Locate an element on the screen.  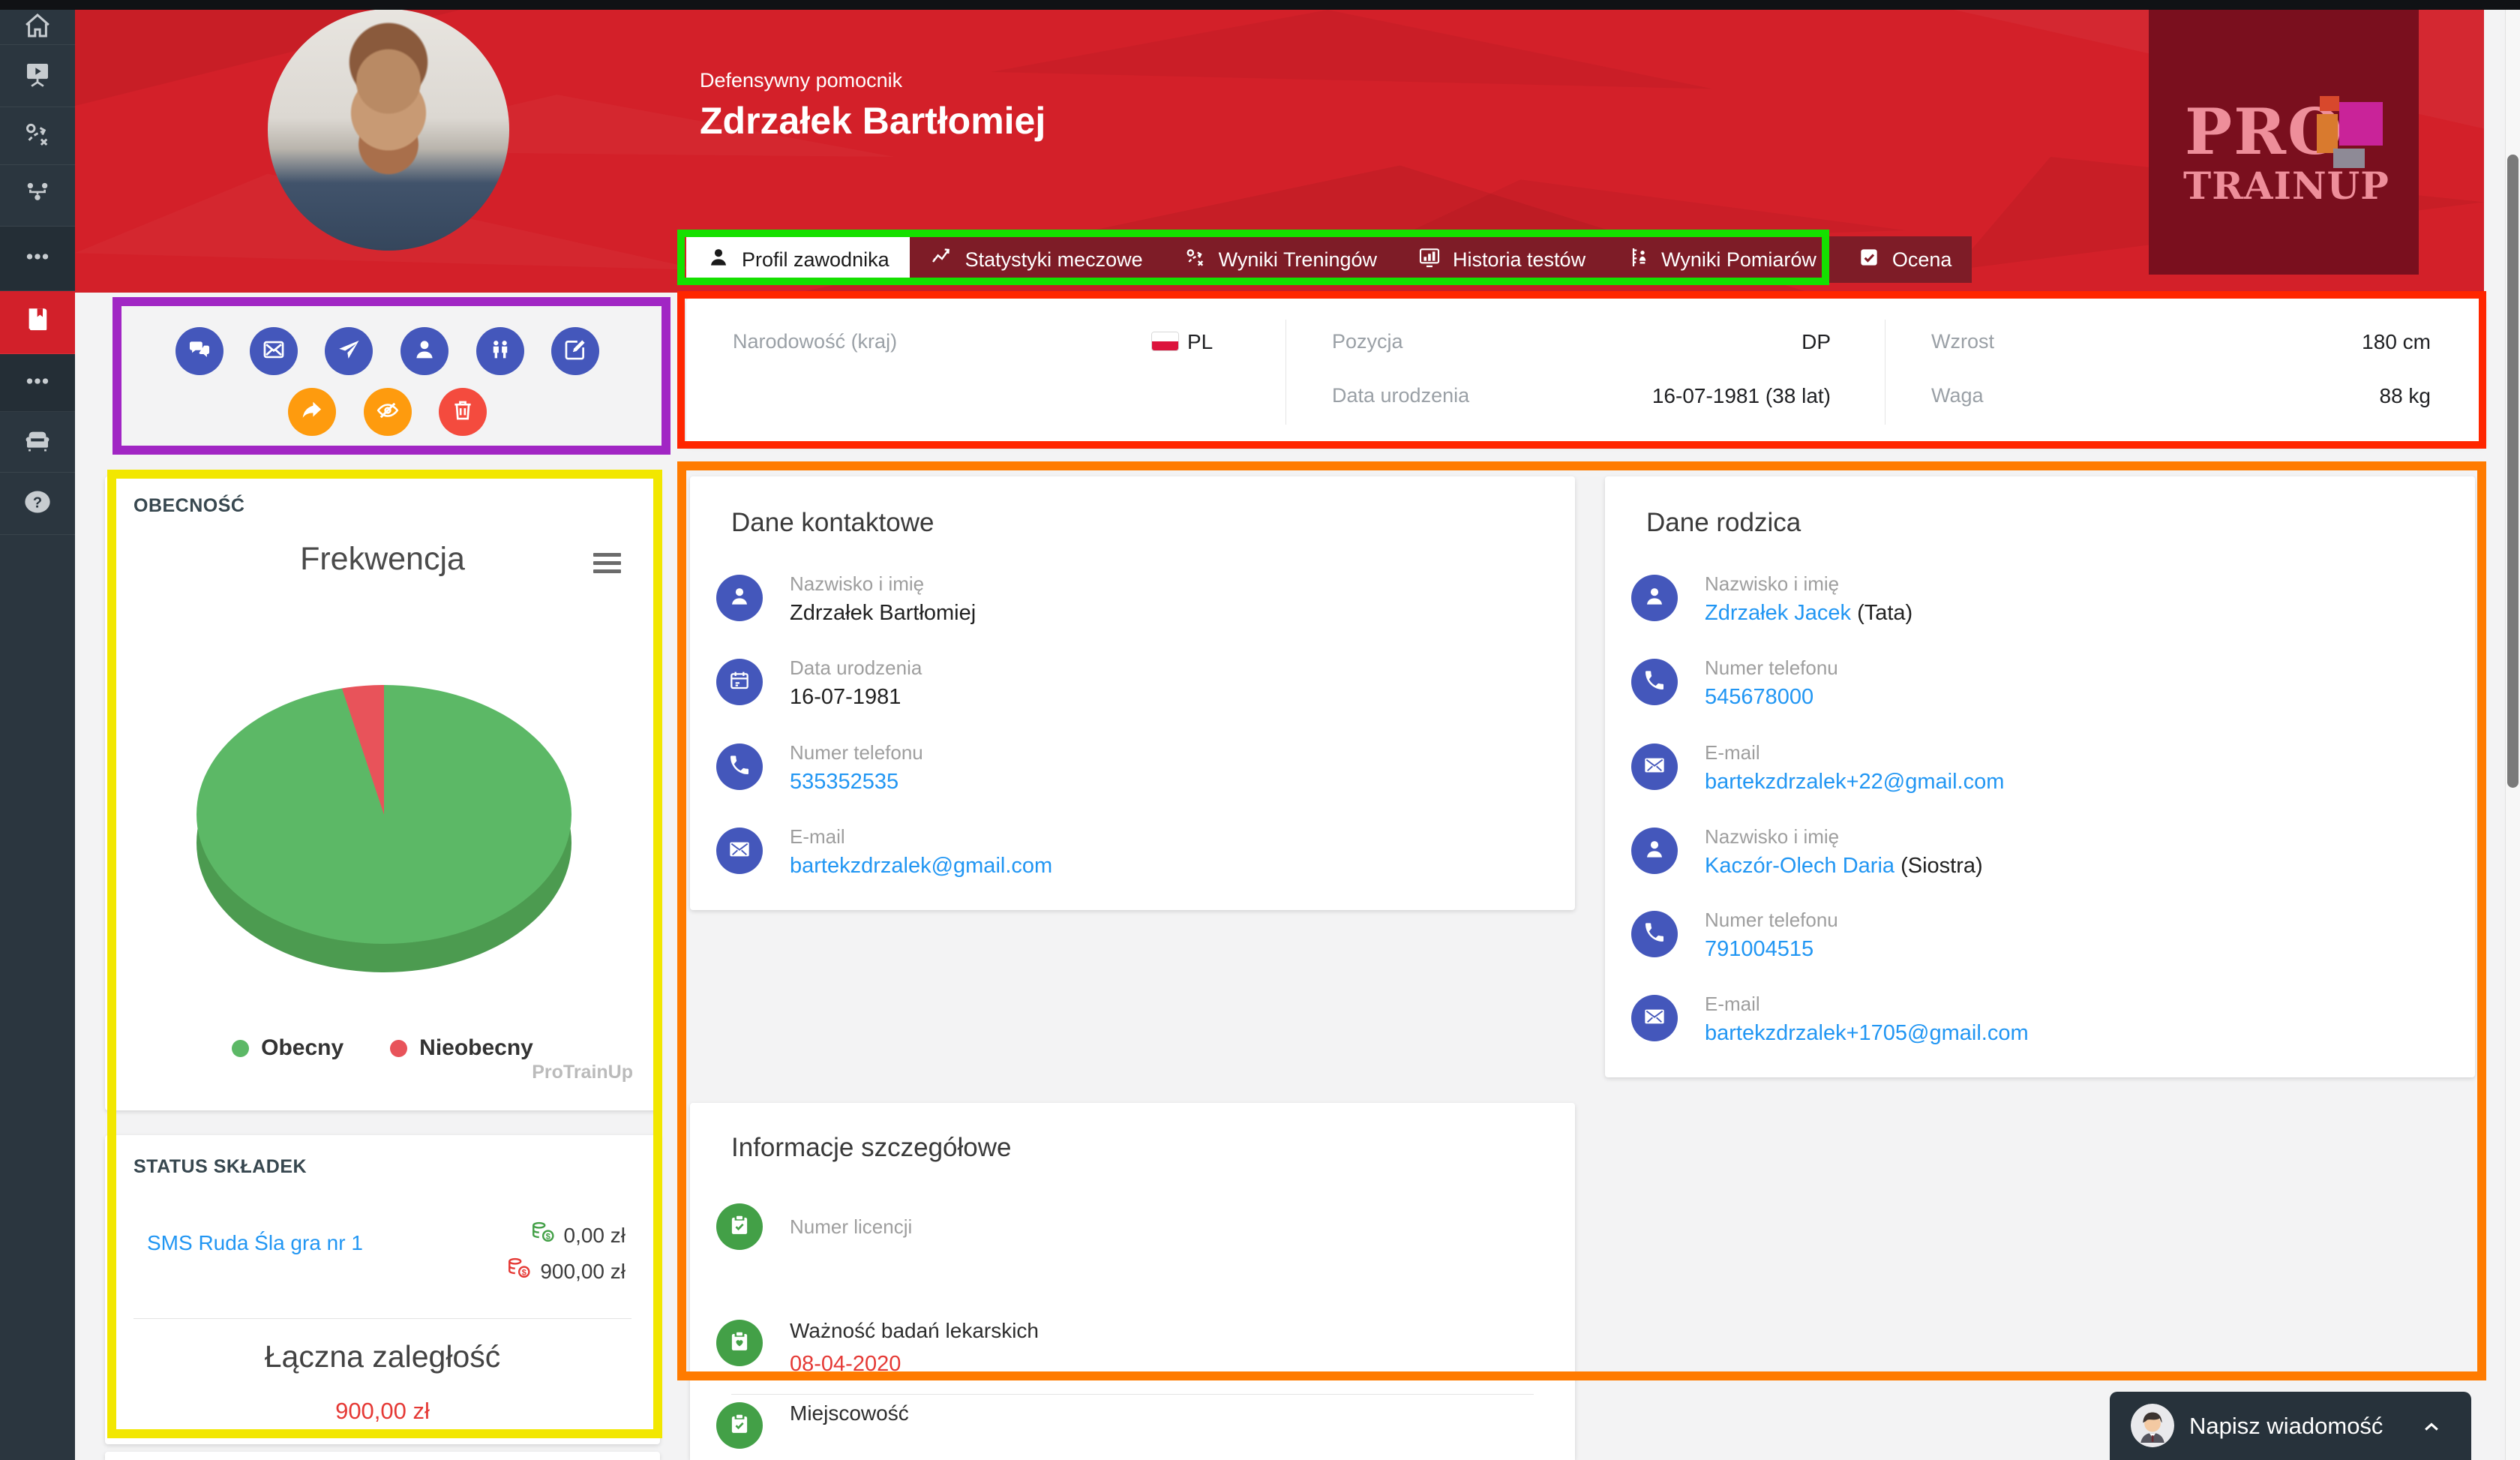
height-value: 180 cm is located at coordinates (2396, 341).